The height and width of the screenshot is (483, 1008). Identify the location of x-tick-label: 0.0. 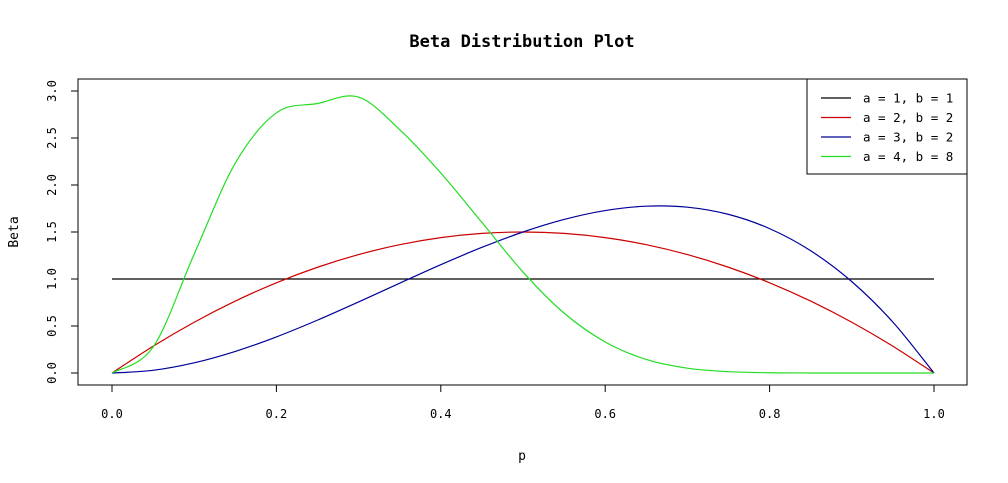
(112, 414).